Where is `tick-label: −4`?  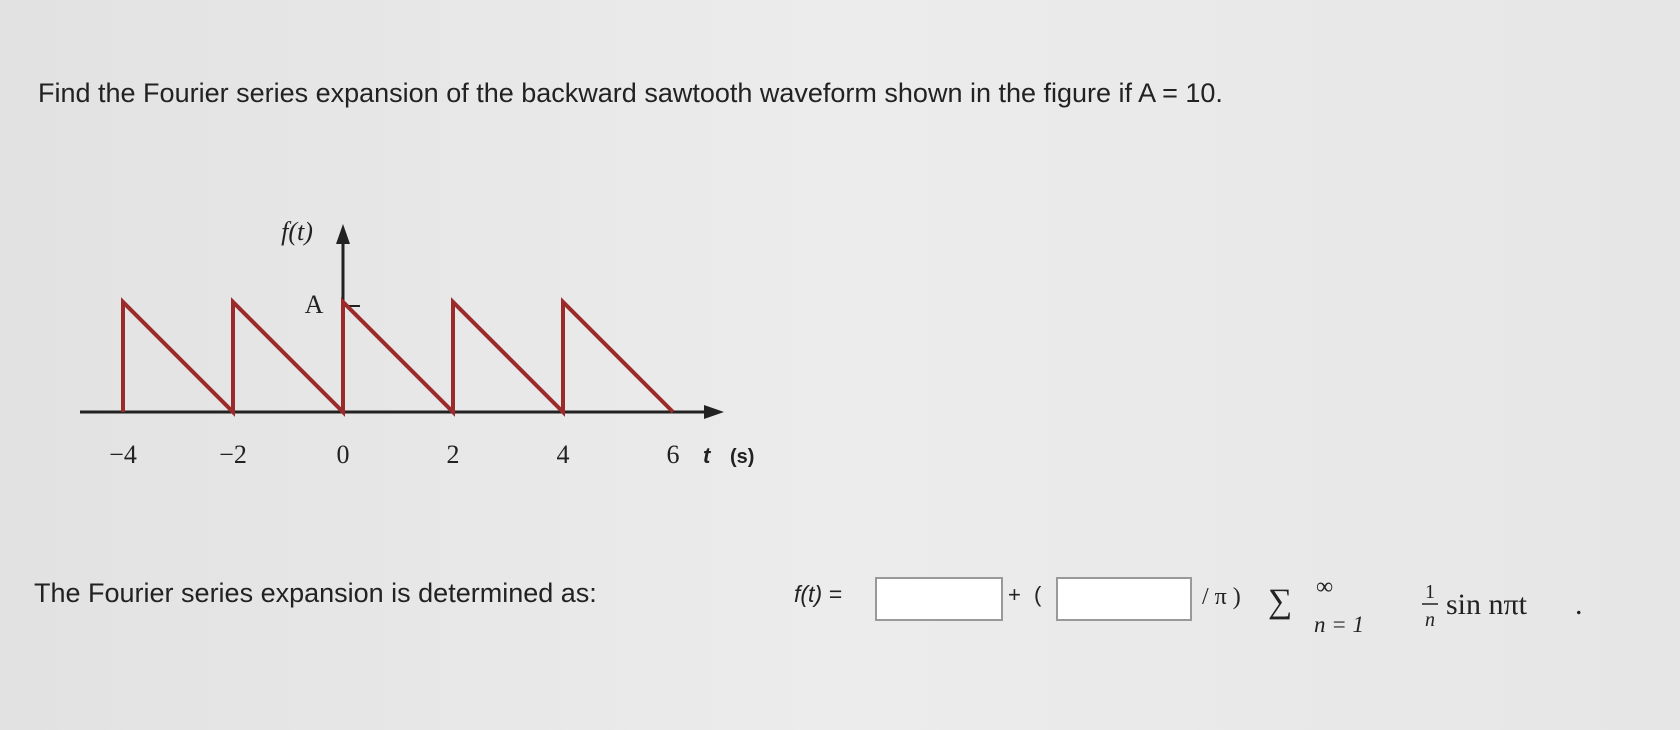 tick-label: −4 is located at coordinates (123, 454).